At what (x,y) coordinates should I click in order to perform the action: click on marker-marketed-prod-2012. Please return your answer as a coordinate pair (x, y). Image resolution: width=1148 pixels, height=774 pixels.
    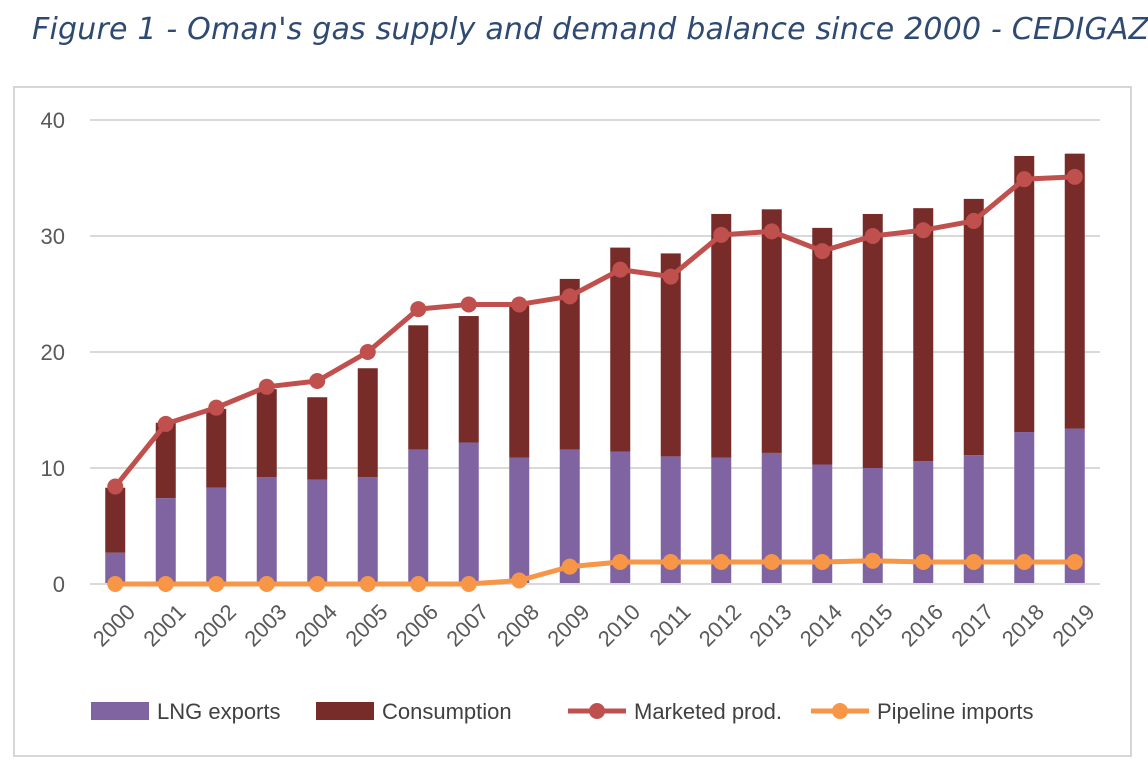
    Looking at the image, I should click on (721, 234).